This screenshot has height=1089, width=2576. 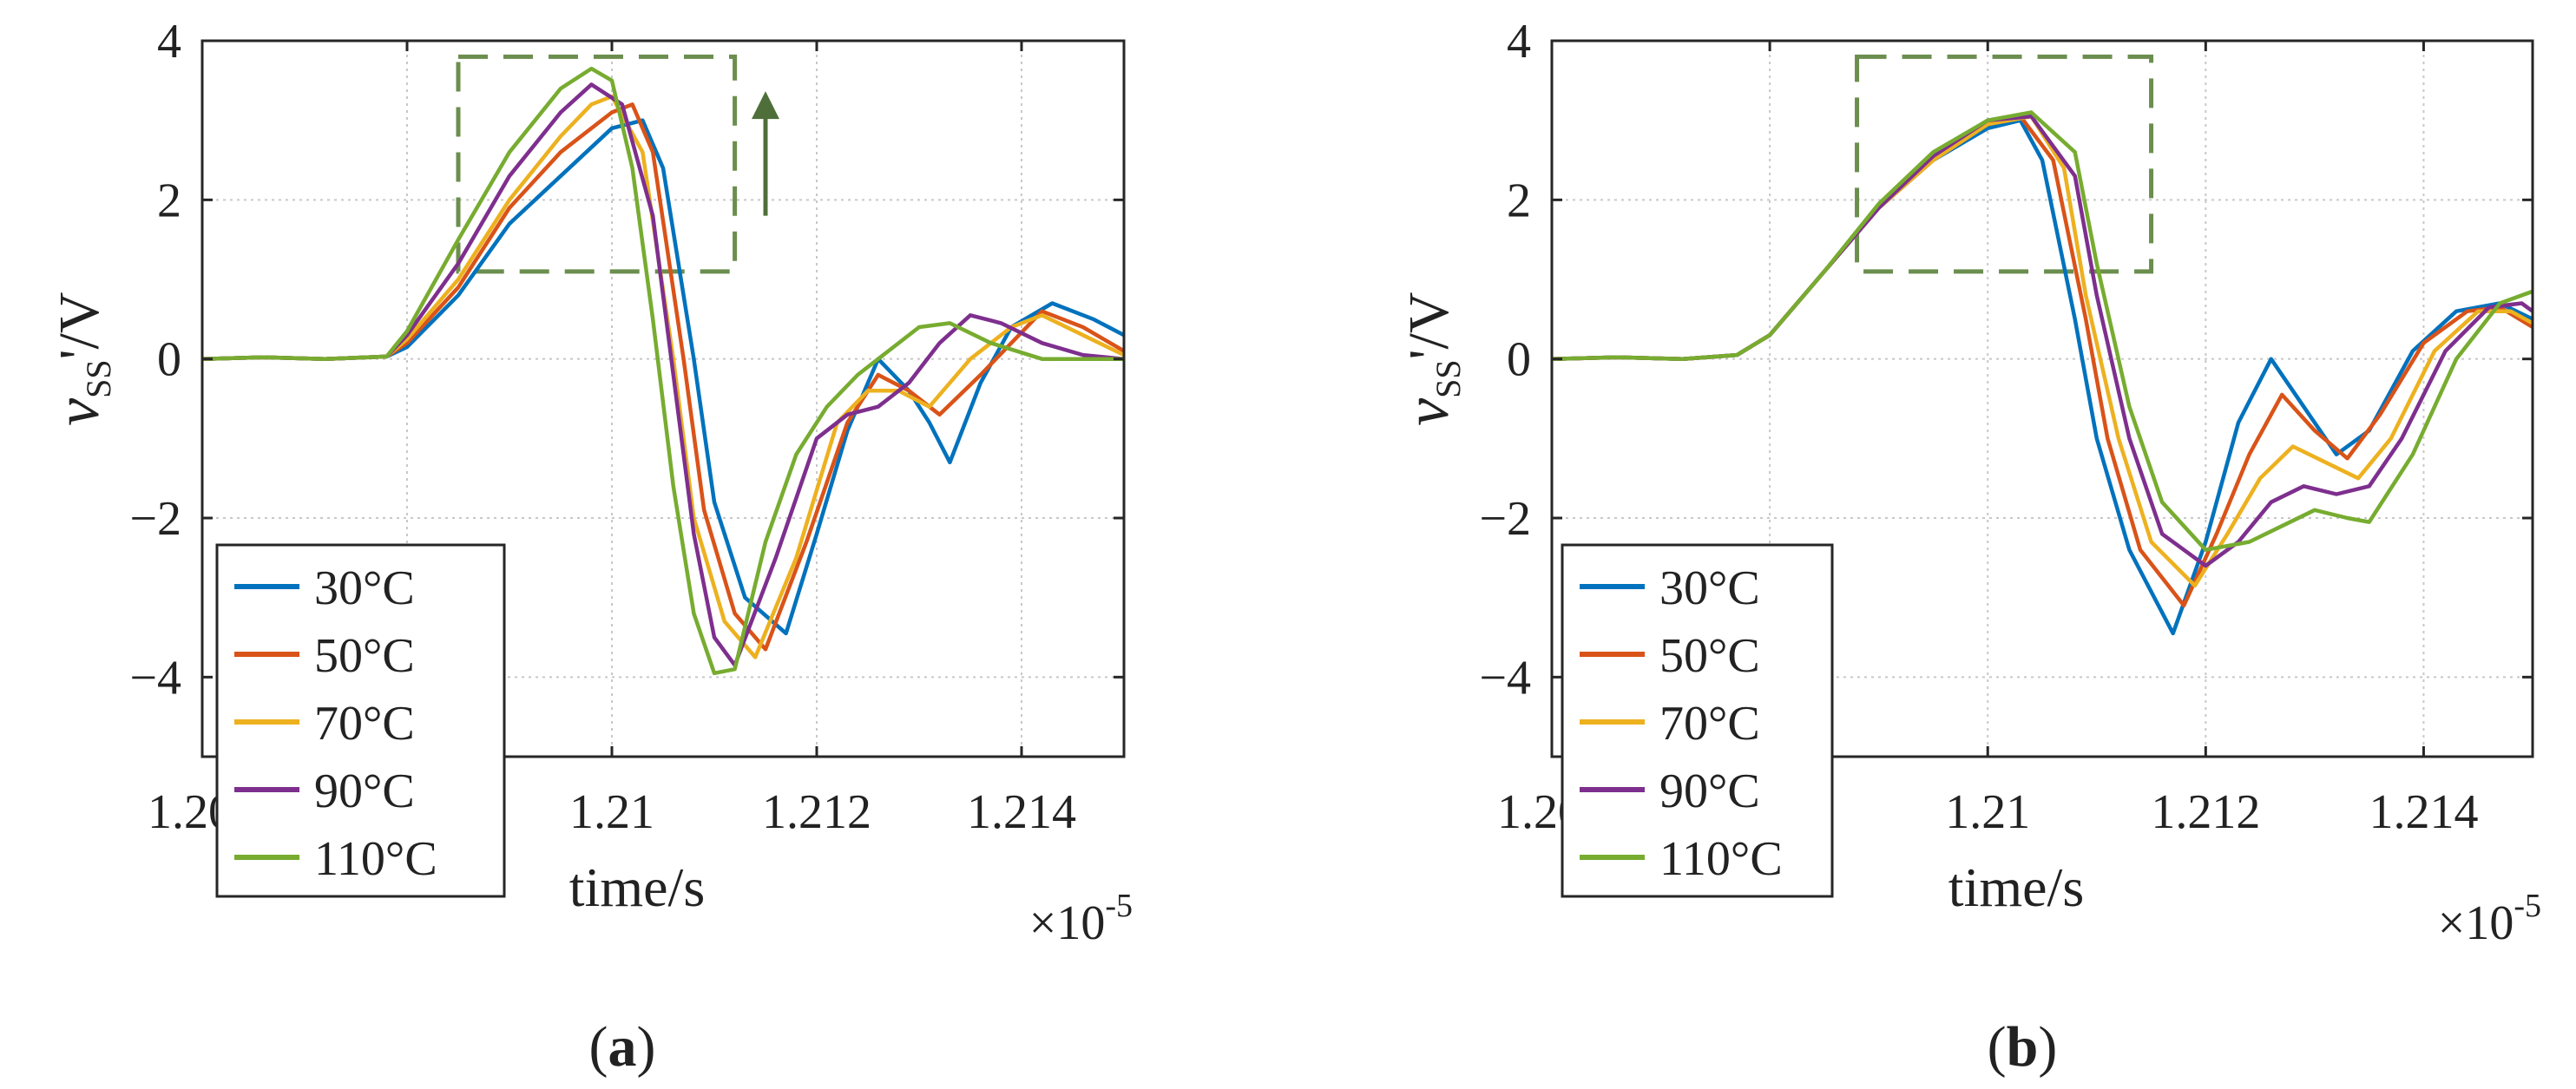 What do you see at coordinates (765, 105) in the screenshot?
I see `annotation-arrow-head` at bounding box center [765, 105].